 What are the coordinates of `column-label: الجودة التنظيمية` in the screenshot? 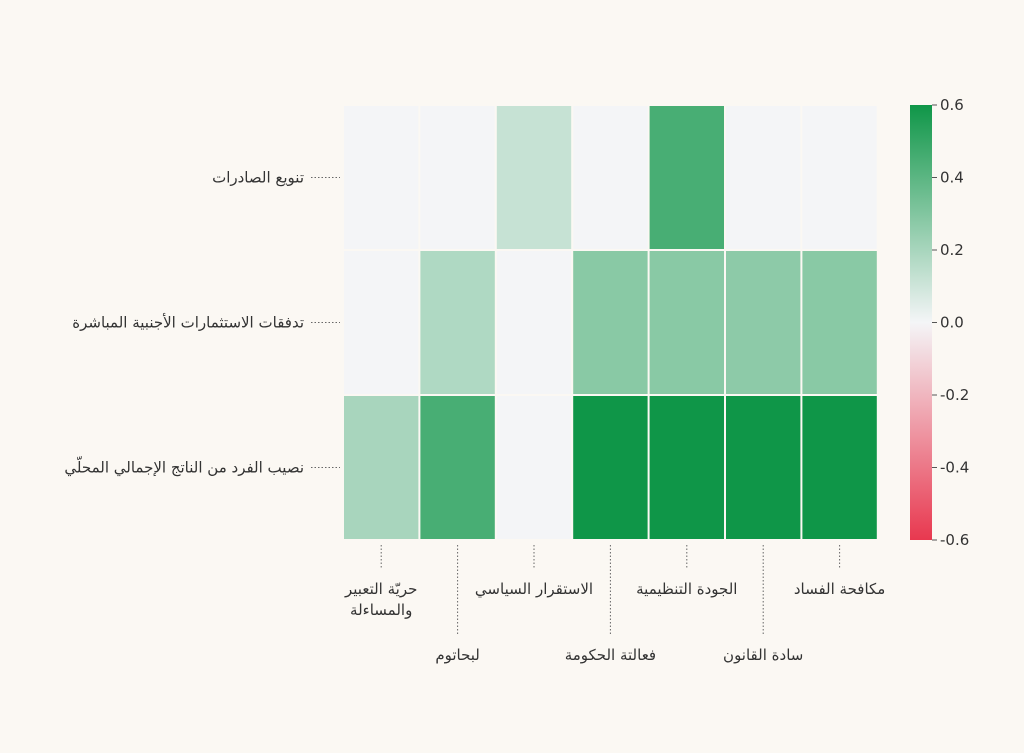 It's located at (686, 589).